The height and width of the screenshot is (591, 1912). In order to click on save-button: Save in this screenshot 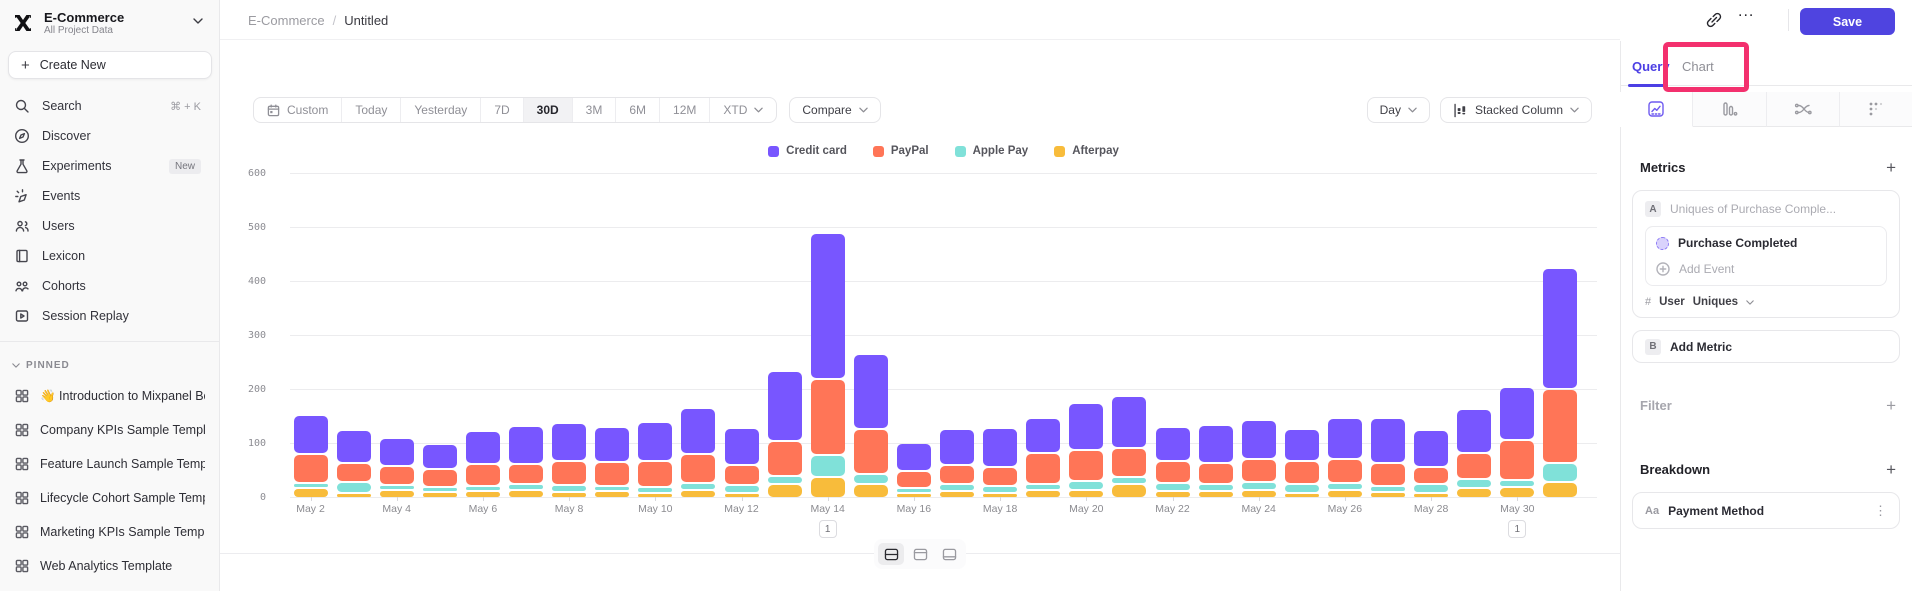, I will do `click(1847, 21)`.